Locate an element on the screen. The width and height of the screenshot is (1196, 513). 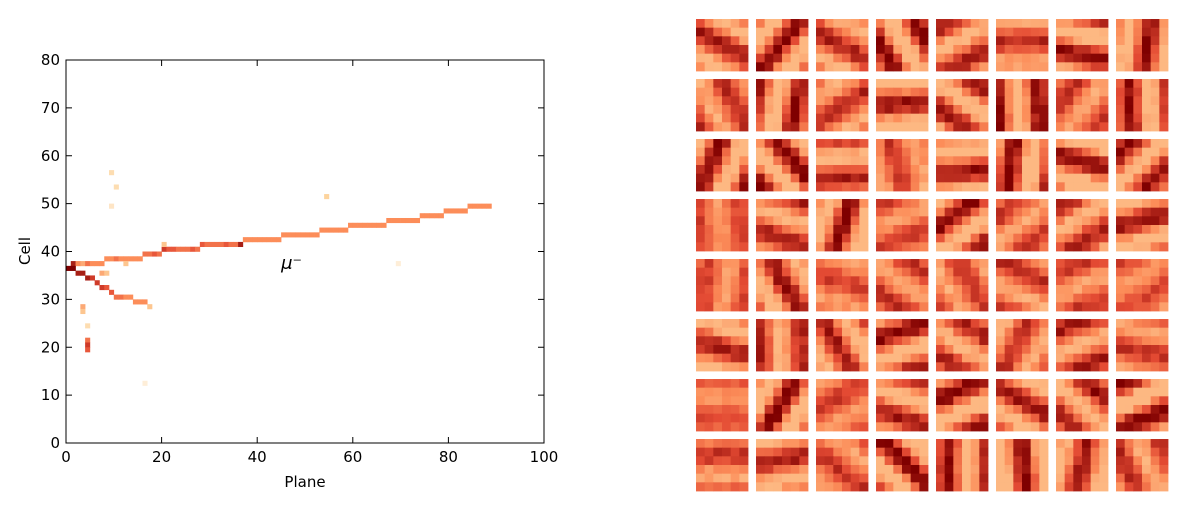
y-tick-label: 80 is located at coordinates (50, 60).